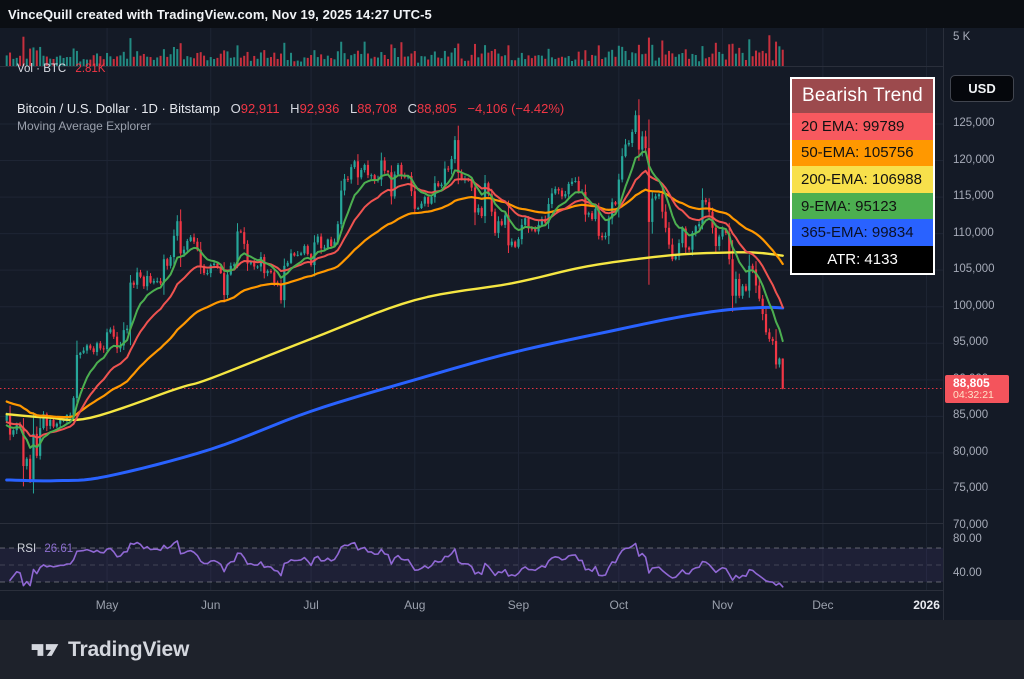  Describe the element at coordinates (862, 179) in the screenshot. I see `legend-row-2: 200-EMA: 106988` at that location.